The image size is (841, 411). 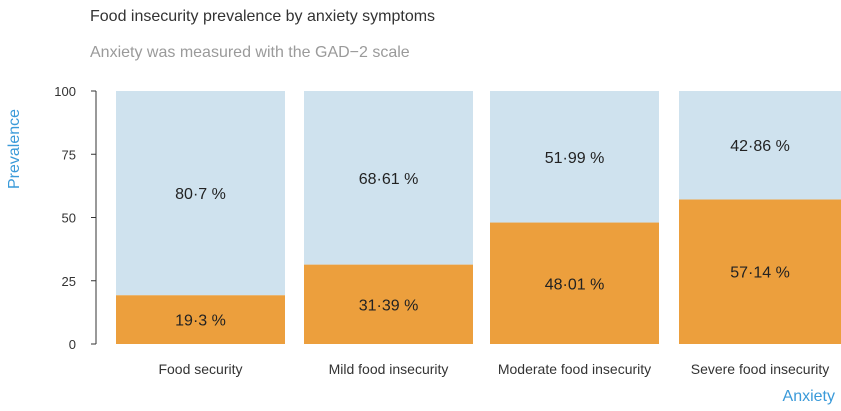 What do you see at coordinates (200, 369) in the screenshot?
I see `category-label: Food security` at bounding box center [200, 369].